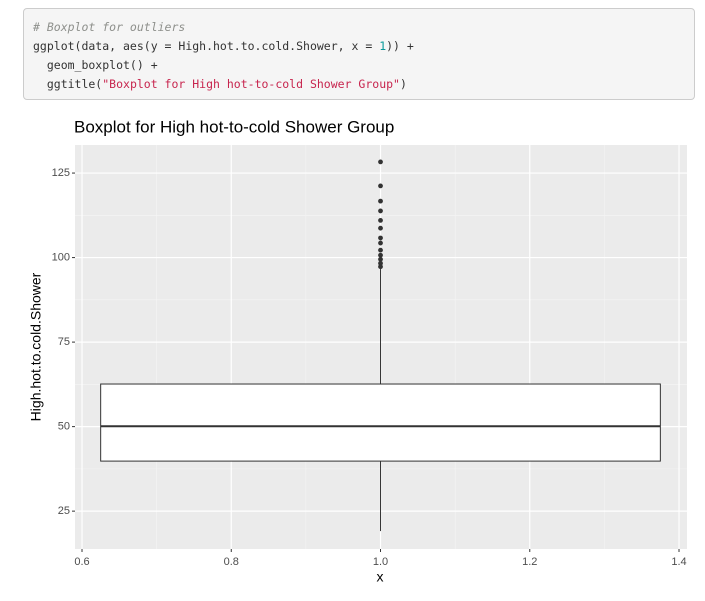  I want to click on code-token: 1, so click(383, 46).